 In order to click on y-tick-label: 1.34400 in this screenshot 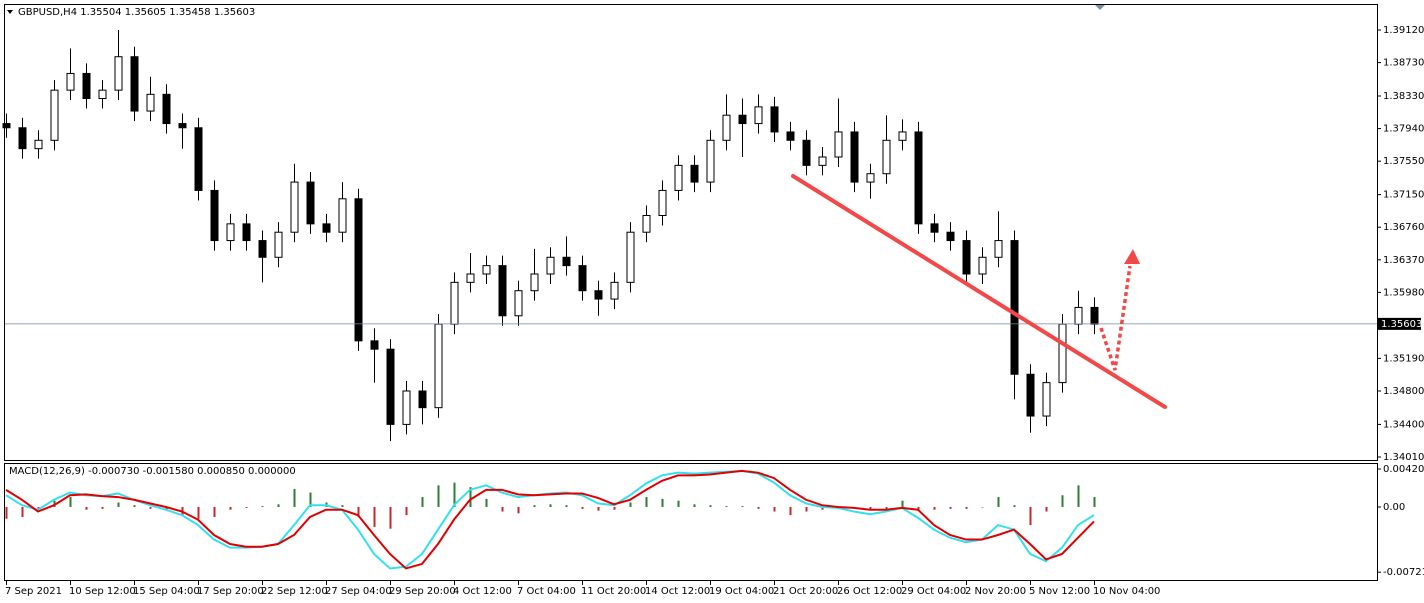, I will do `click(1403, 424)`.